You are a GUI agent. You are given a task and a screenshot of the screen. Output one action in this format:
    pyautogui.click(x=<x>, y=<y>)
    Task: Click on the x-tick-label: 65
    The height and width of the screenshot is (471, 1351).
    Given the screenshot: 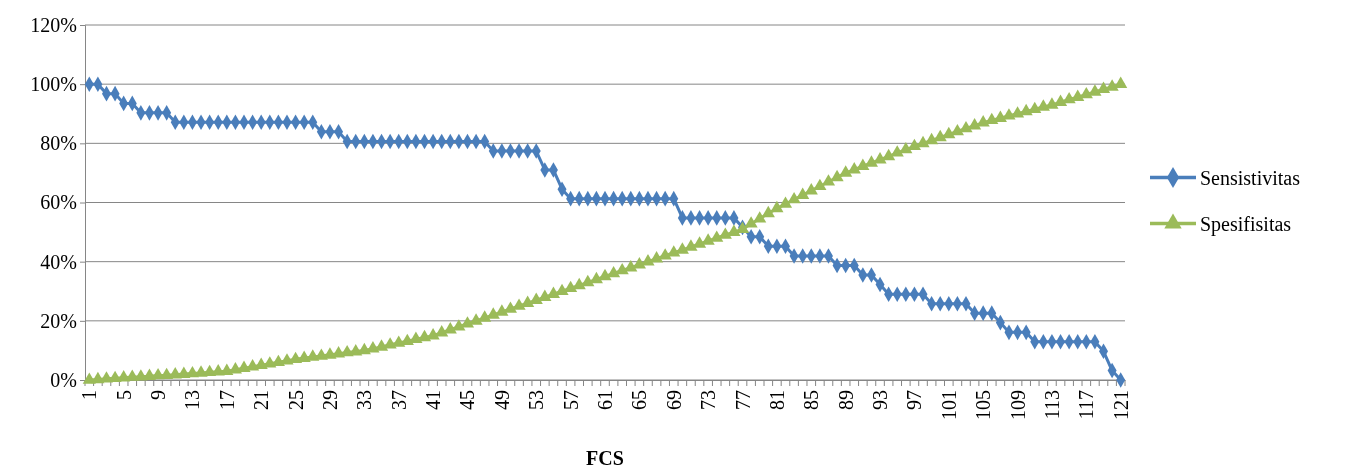 What is the action you would take?
    pyautogui.click(x=639, y=400)
    